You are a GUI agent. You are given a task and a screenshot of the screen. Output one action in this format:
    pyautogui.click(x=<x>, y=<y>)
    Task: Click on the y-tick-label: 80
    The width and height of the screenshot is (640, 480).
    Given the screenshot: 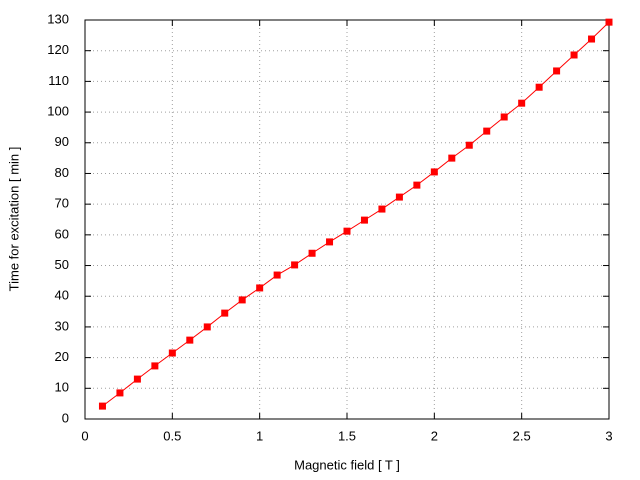 What is the action you would take?
    pyautogui.click(x=62, y=172)
    